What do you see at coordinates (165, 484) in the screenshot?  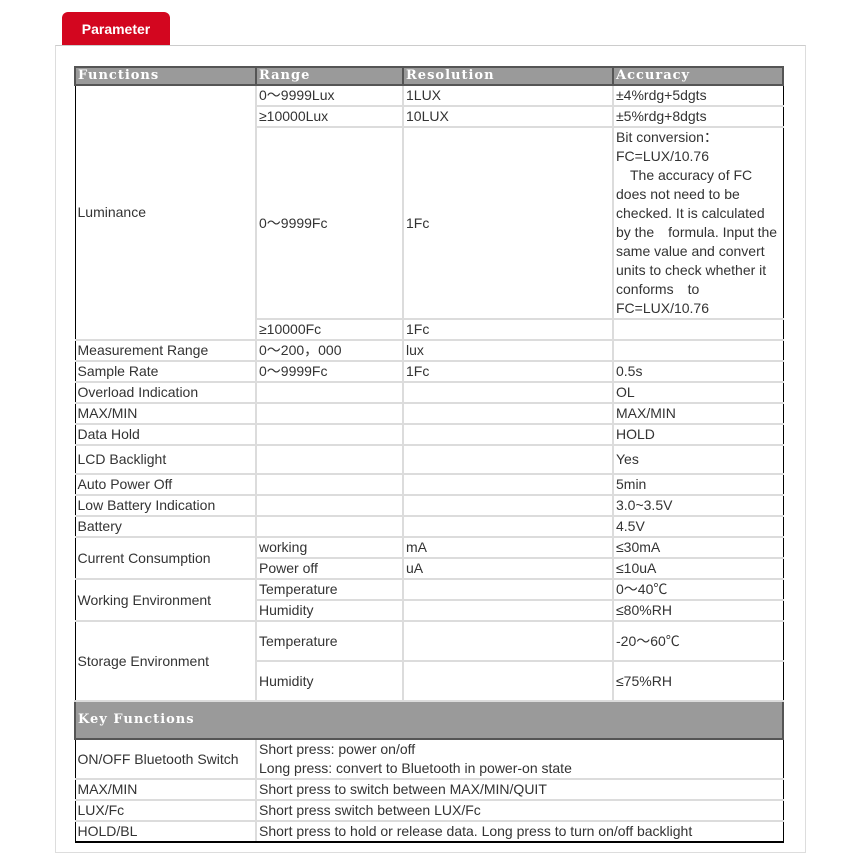 I see `cell: Auto Power Off` at bounding box center [165, 484].